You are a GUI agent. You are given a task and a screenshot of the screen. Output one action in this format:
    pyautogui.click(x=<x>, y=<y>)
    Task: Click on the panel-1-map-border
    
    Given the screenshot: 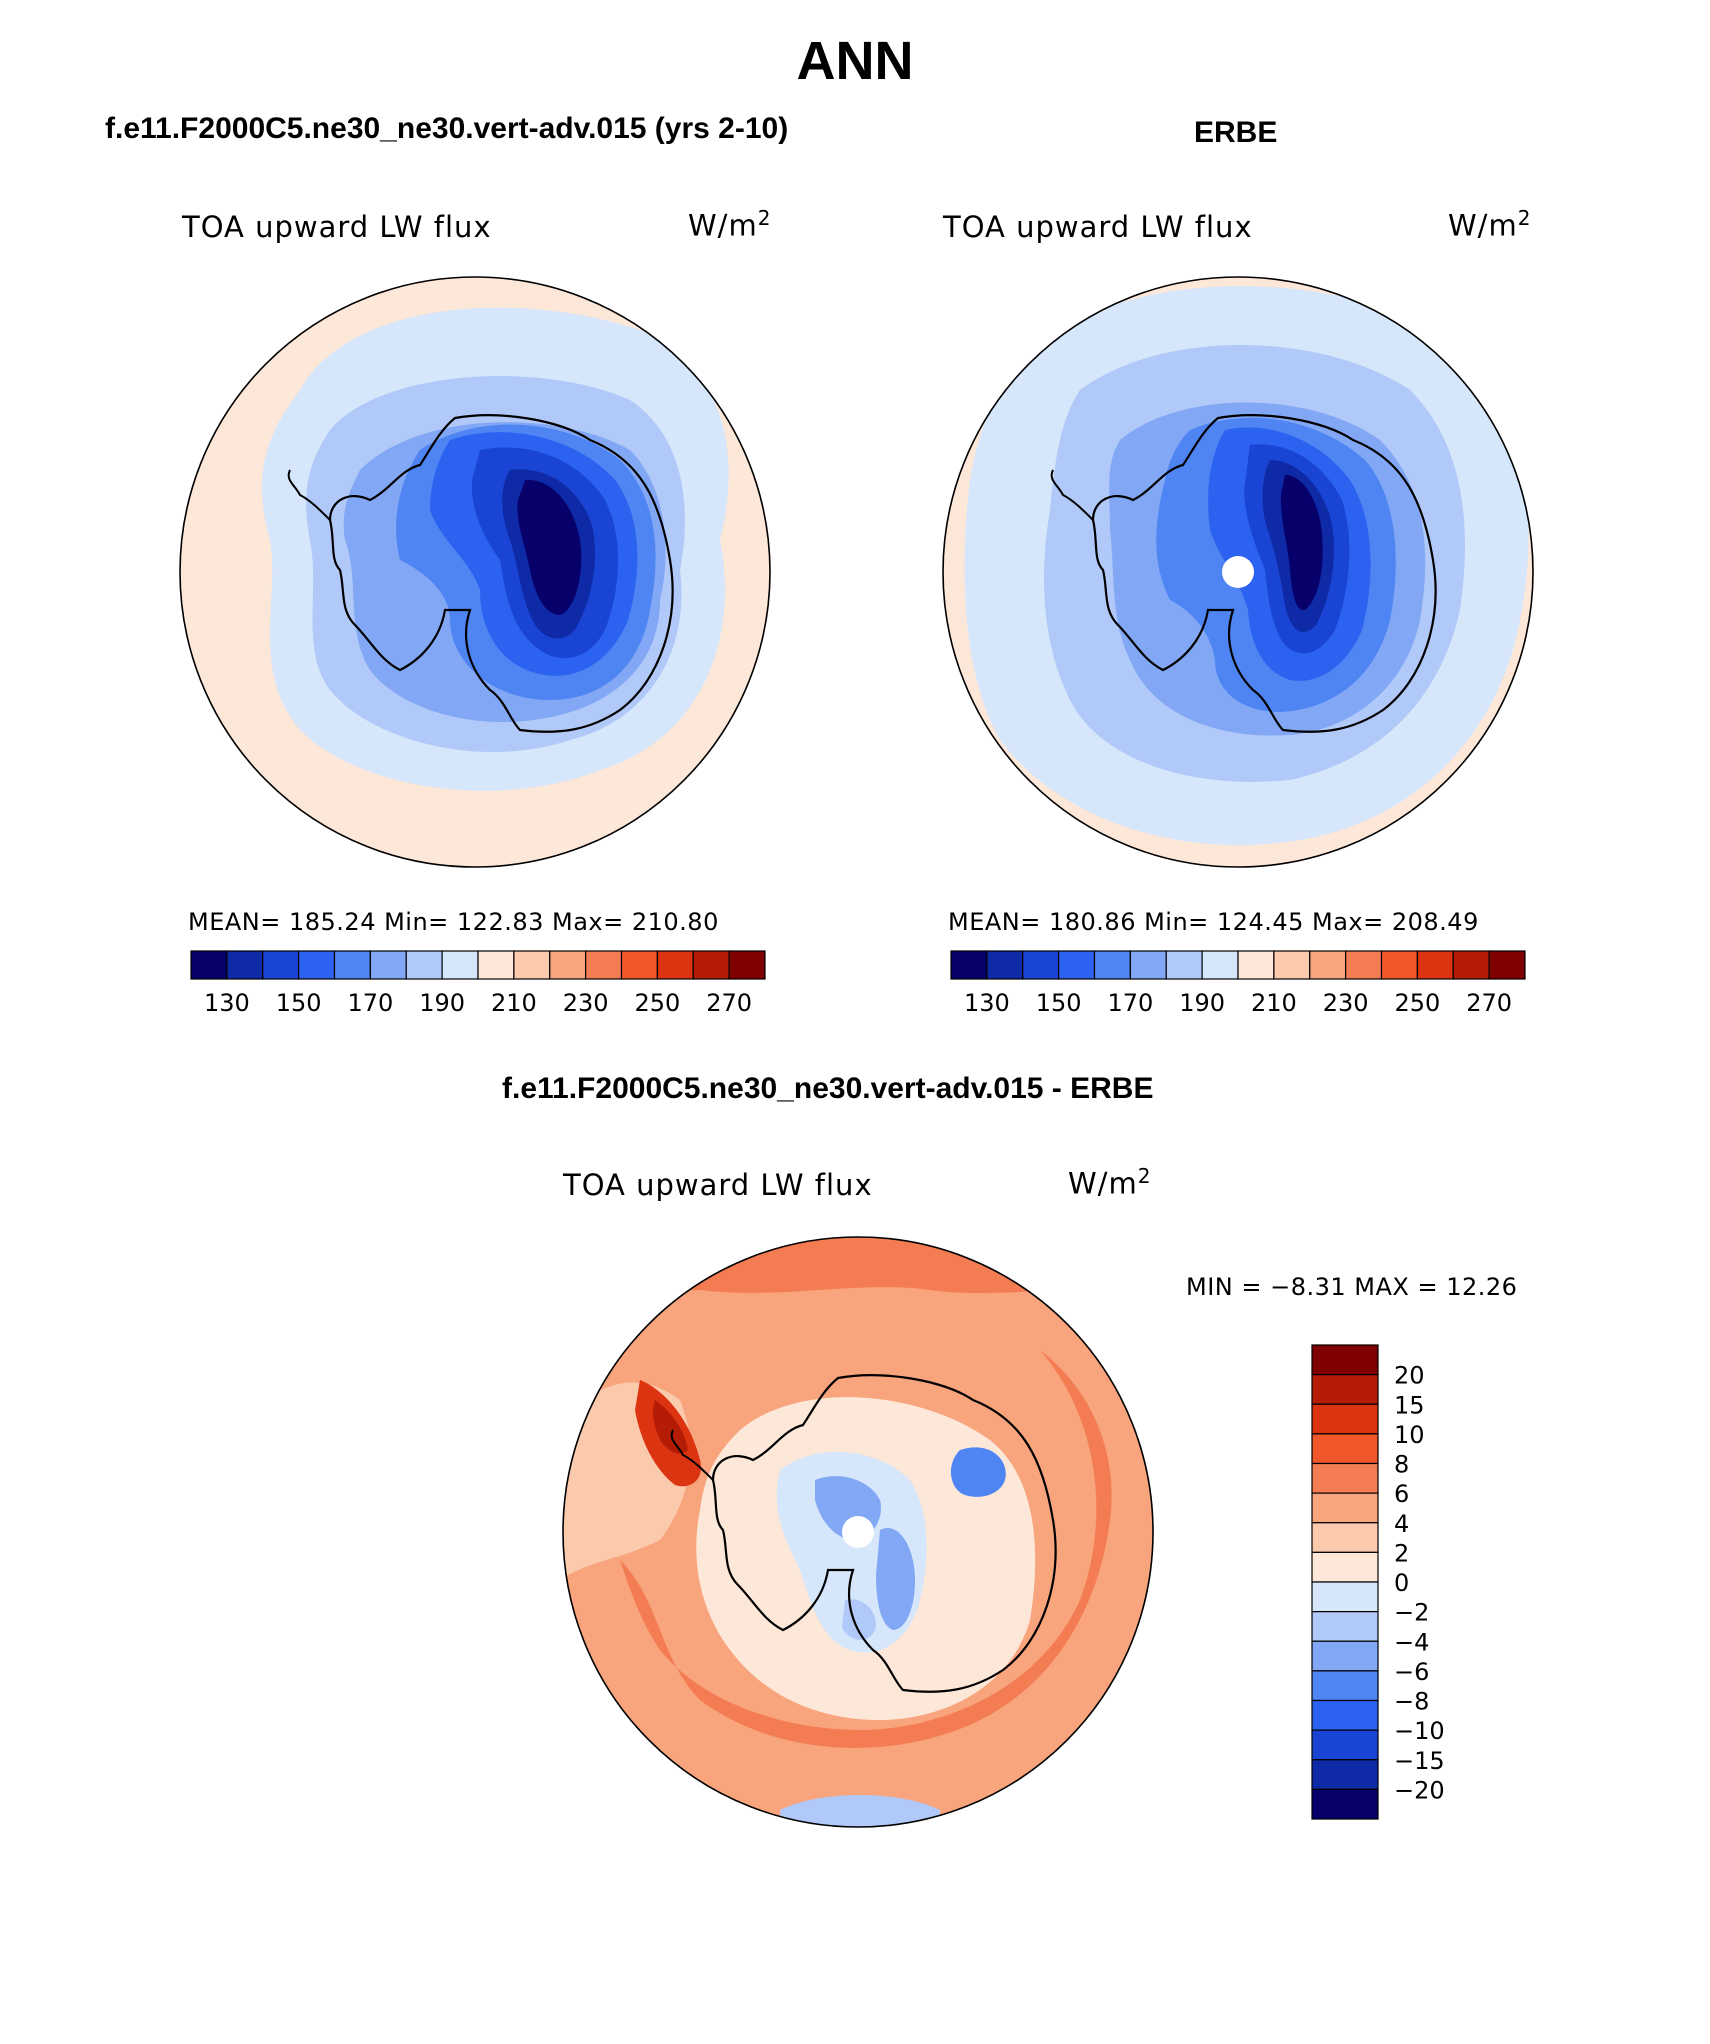 What is the action you would take?
    pyautogui.click(x=475, y=572)
    